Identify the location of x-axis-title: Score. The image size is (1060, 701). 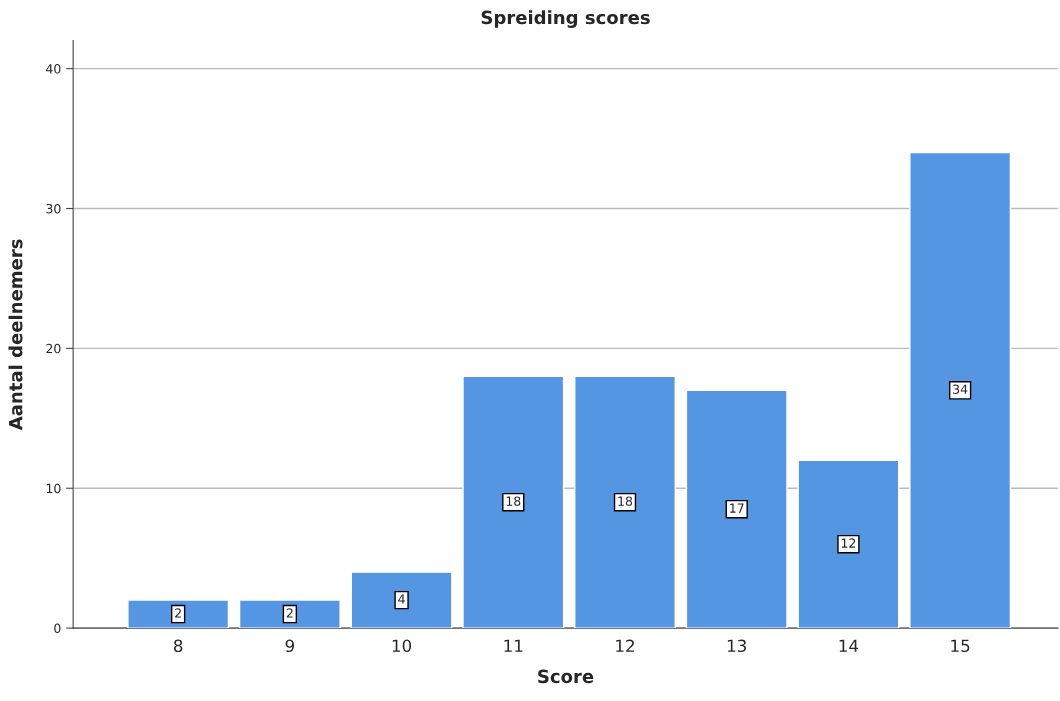
(566, 676).